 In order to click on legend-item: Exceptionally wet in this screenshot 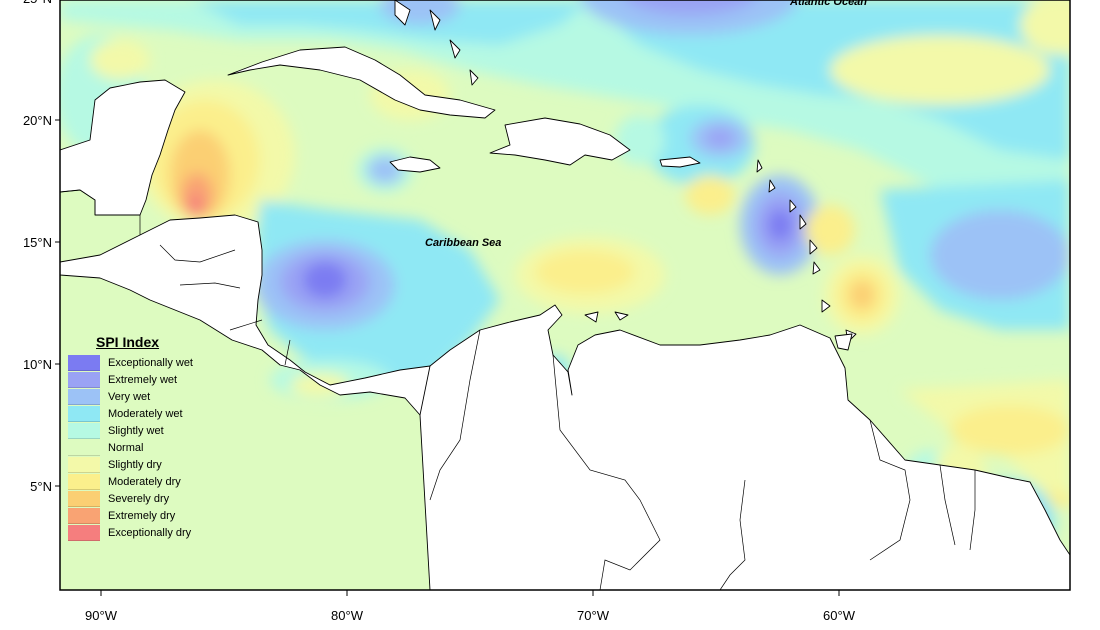, I will do `click(143, 362)`.